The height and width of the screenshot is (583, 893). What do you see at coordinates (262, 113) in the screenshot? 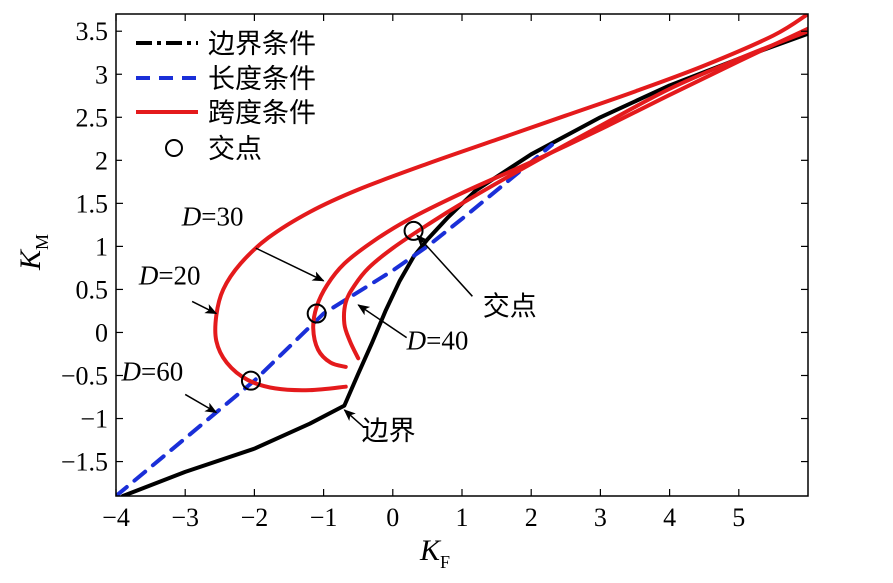
I see `legend-label-span: 跨度条件` at bounding box center [262, 113].